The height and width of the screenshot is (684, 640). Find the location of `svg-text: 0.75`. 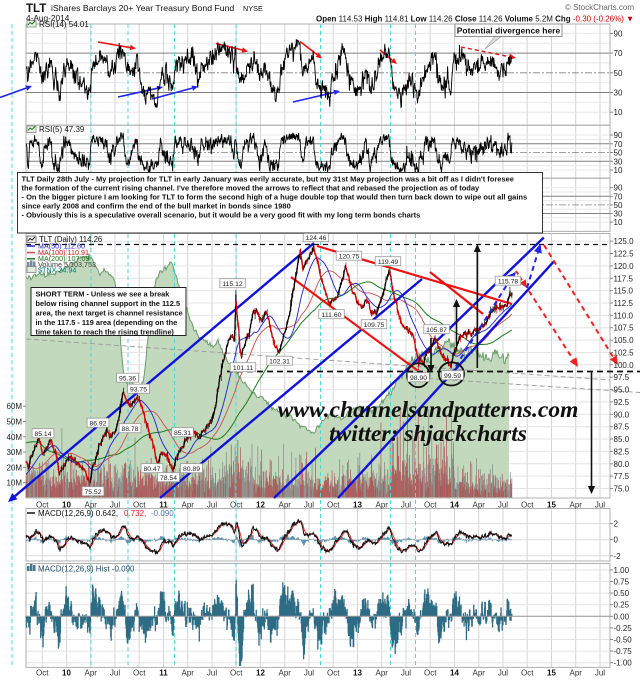

svg-text: 0.75 is located at coordinates (622, 582).